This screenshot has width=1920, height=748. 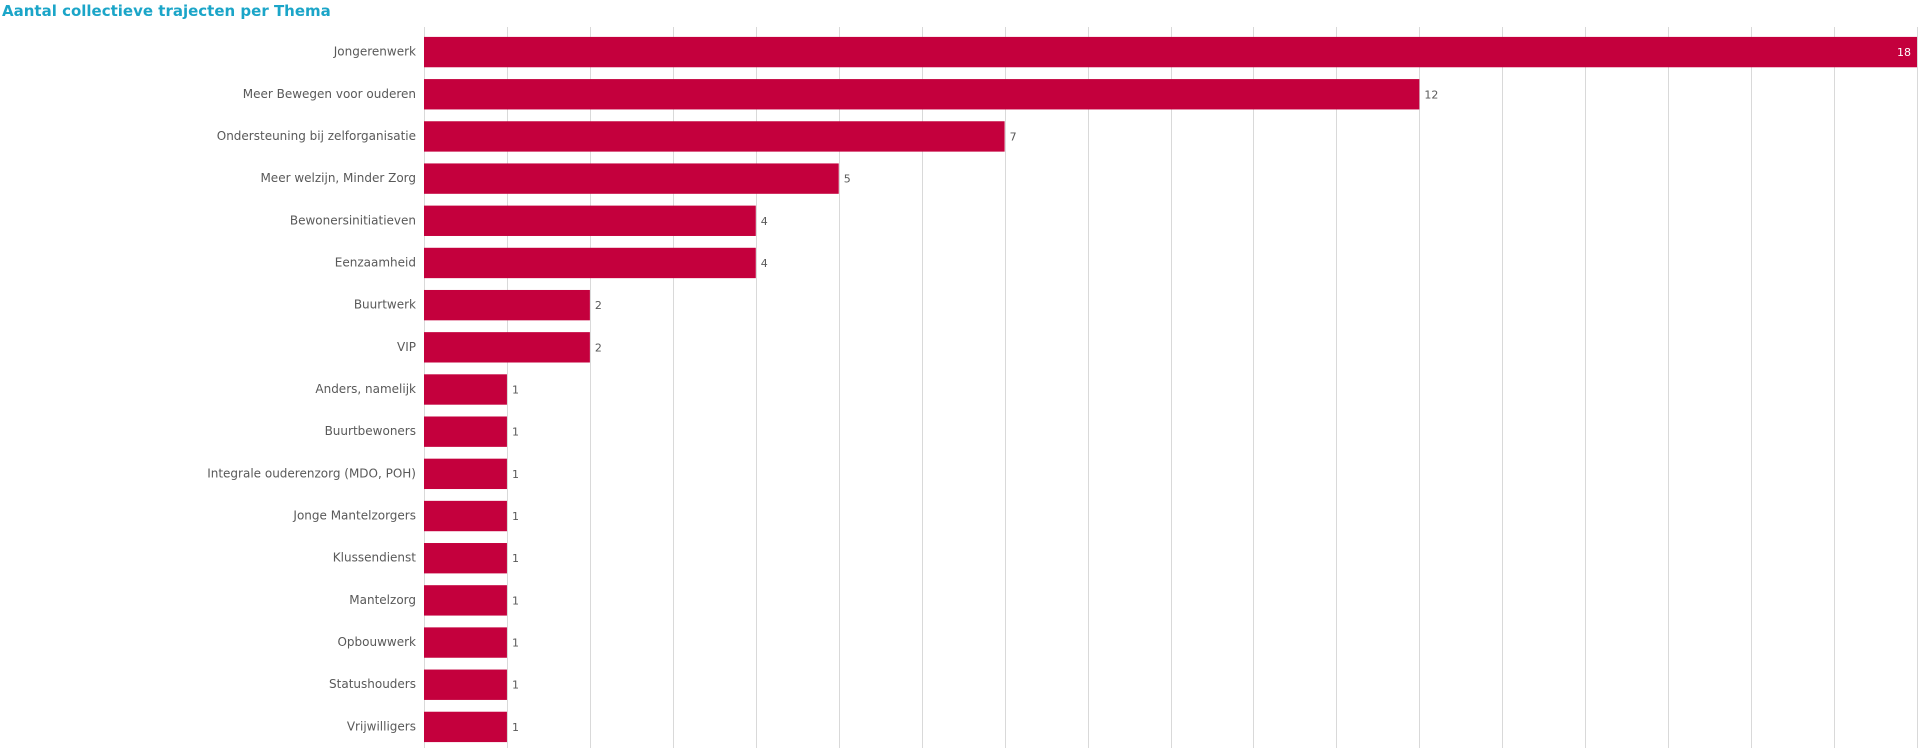 What do you see at coordinates (370, 431) in the screenshot?
I see `y-tick-label: Buurtbewoners` at bounding box center [370, 431].